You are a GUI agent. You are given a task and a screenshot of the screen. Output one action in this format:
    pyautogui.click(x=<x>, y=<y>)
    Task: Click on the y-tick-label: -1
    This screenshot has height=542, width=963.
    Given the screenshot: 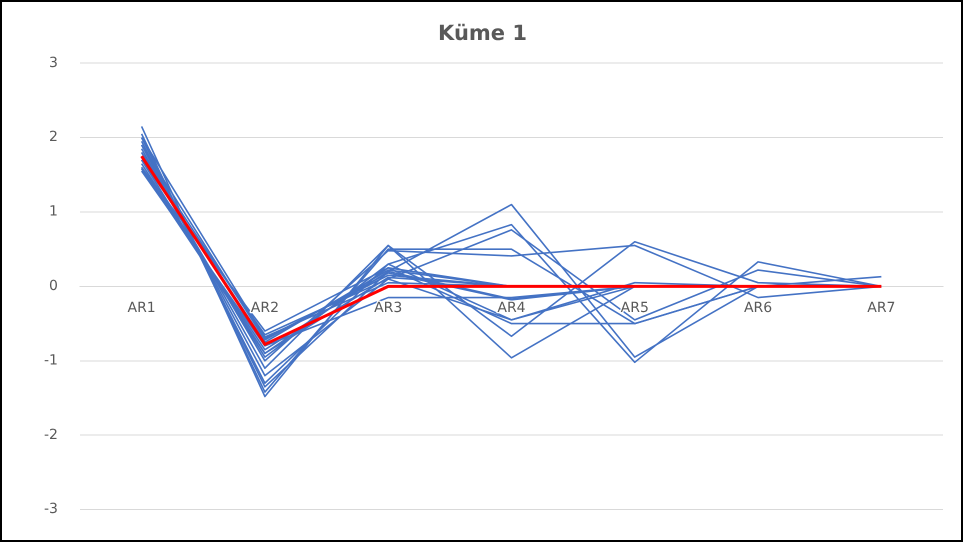 What is the action you would take?
    pyautogui.click(x=51, y=360)
    